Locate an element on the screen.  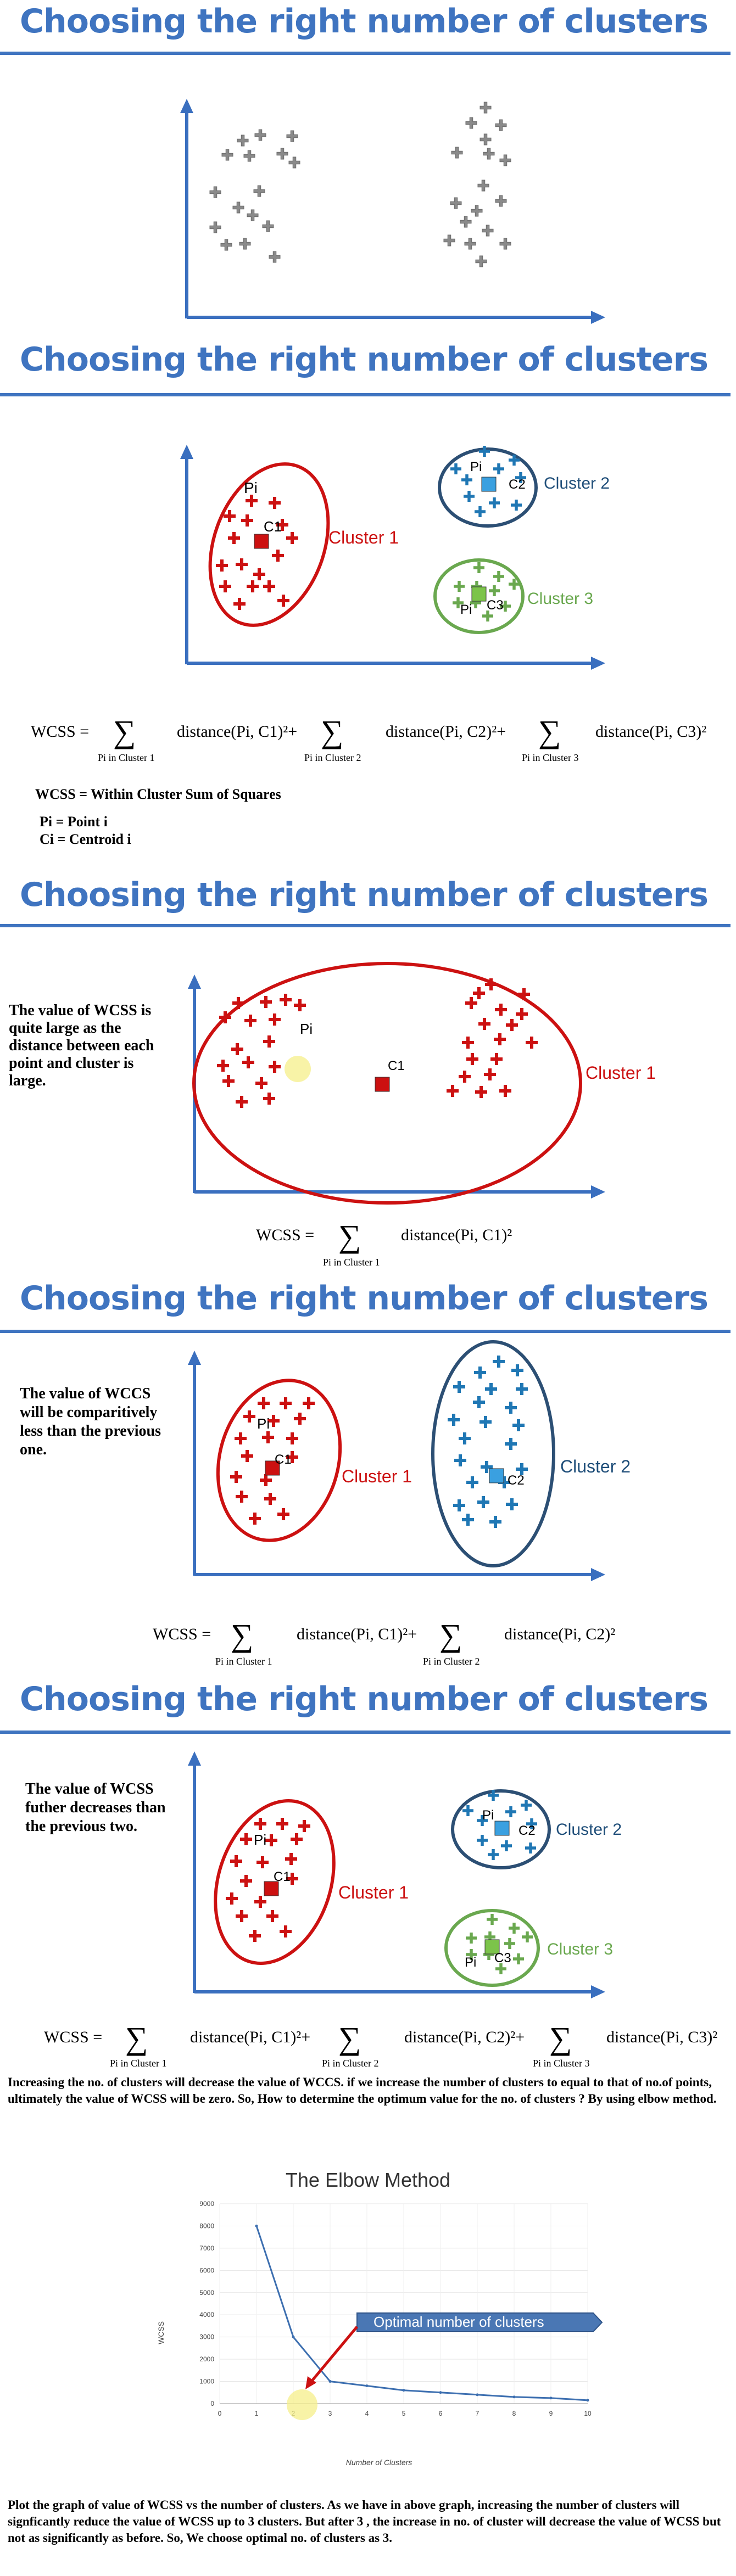
x-axis-label: Number of Clusters is located at coordinates (379, 2462).